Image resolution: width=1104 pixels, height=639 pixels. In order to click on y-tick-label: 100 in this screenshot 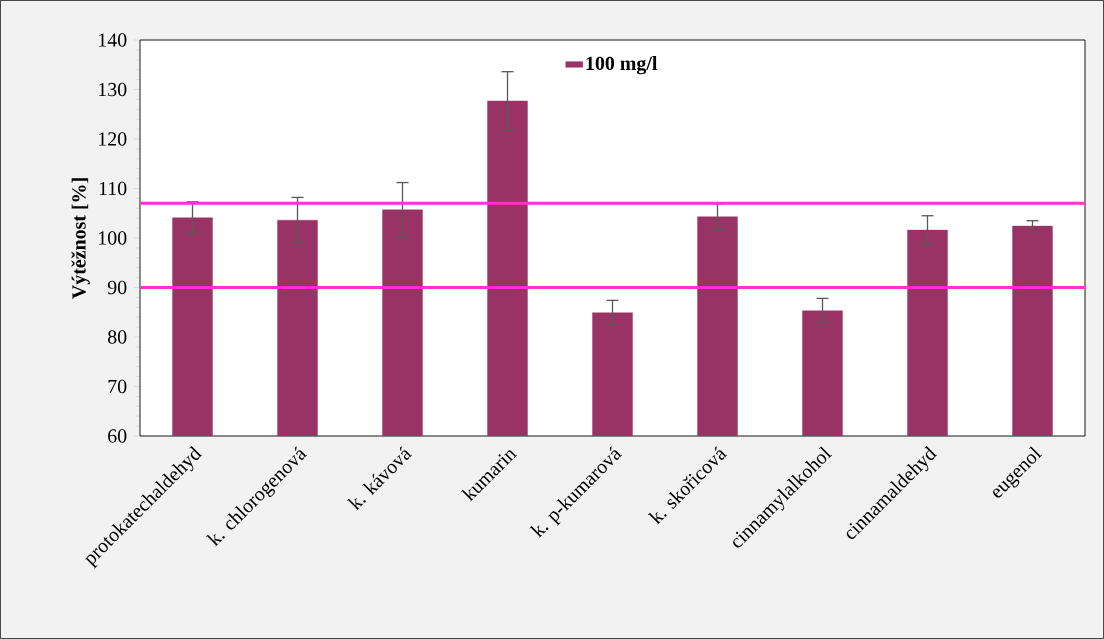, I will do `click(113, 238)`.